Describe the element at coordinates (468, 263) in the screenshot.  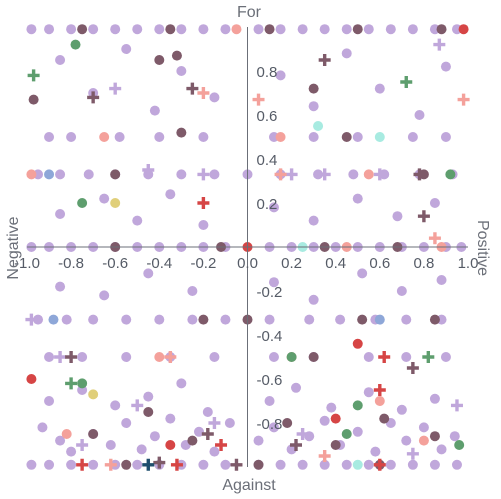
I see `x-tick-label: 1.0` at that location.